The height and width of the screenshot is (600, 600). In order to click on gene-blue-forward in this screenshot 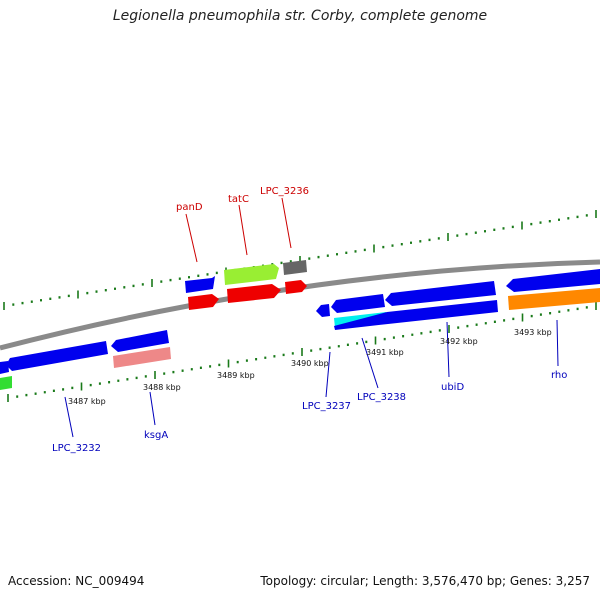, I will do `click(200, 284)`.